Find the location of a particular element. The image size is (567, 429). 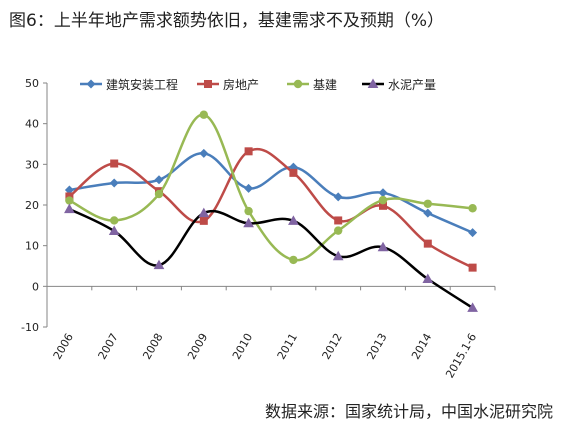

legend-label: 房地产 is located at coordinates (241, 84).